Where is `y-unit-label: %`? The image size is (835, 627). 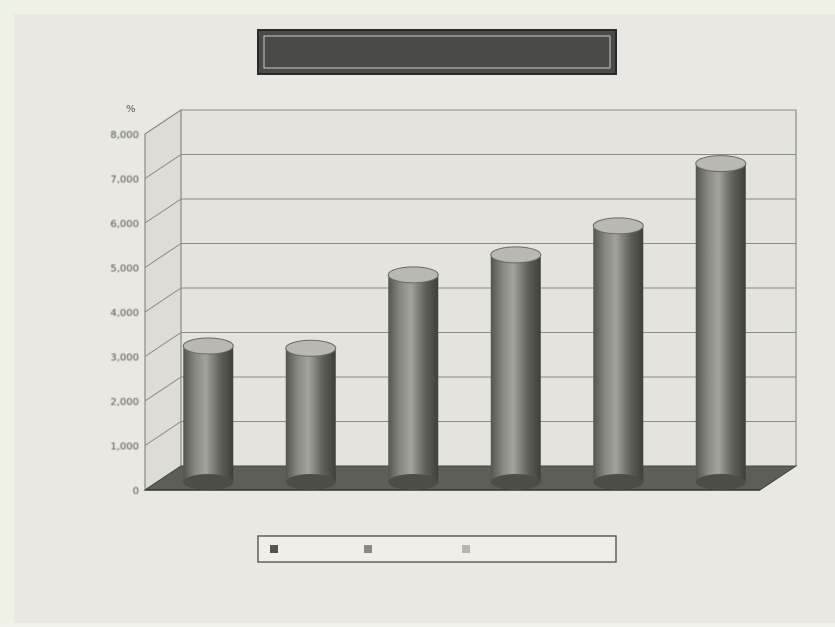 y-unit-label: % is located at coordinates (131, 109).